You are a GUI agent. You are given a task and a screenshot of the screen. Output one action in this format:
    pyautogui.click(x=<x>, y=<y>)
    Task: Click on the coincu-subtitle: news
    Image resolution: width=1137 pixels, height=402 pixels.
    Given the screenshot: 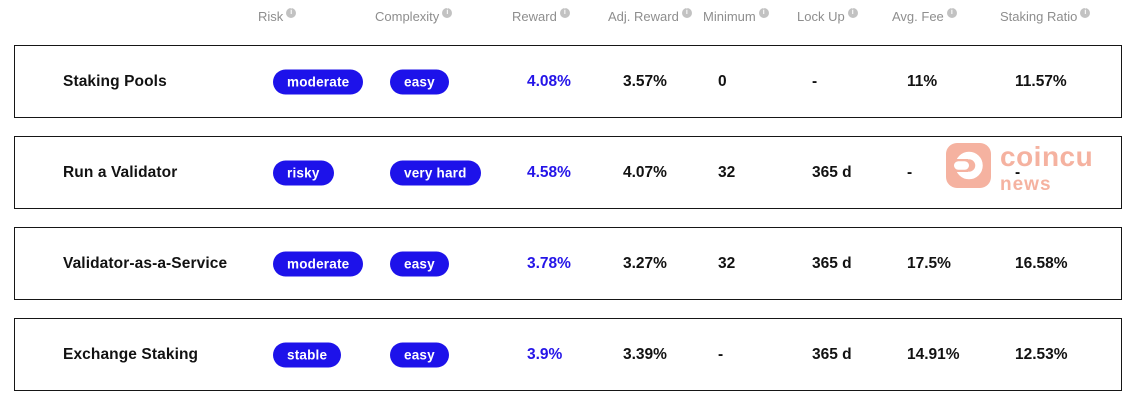 What is the action you would take?
    pyautogui.click(x=1026, y=184)
    